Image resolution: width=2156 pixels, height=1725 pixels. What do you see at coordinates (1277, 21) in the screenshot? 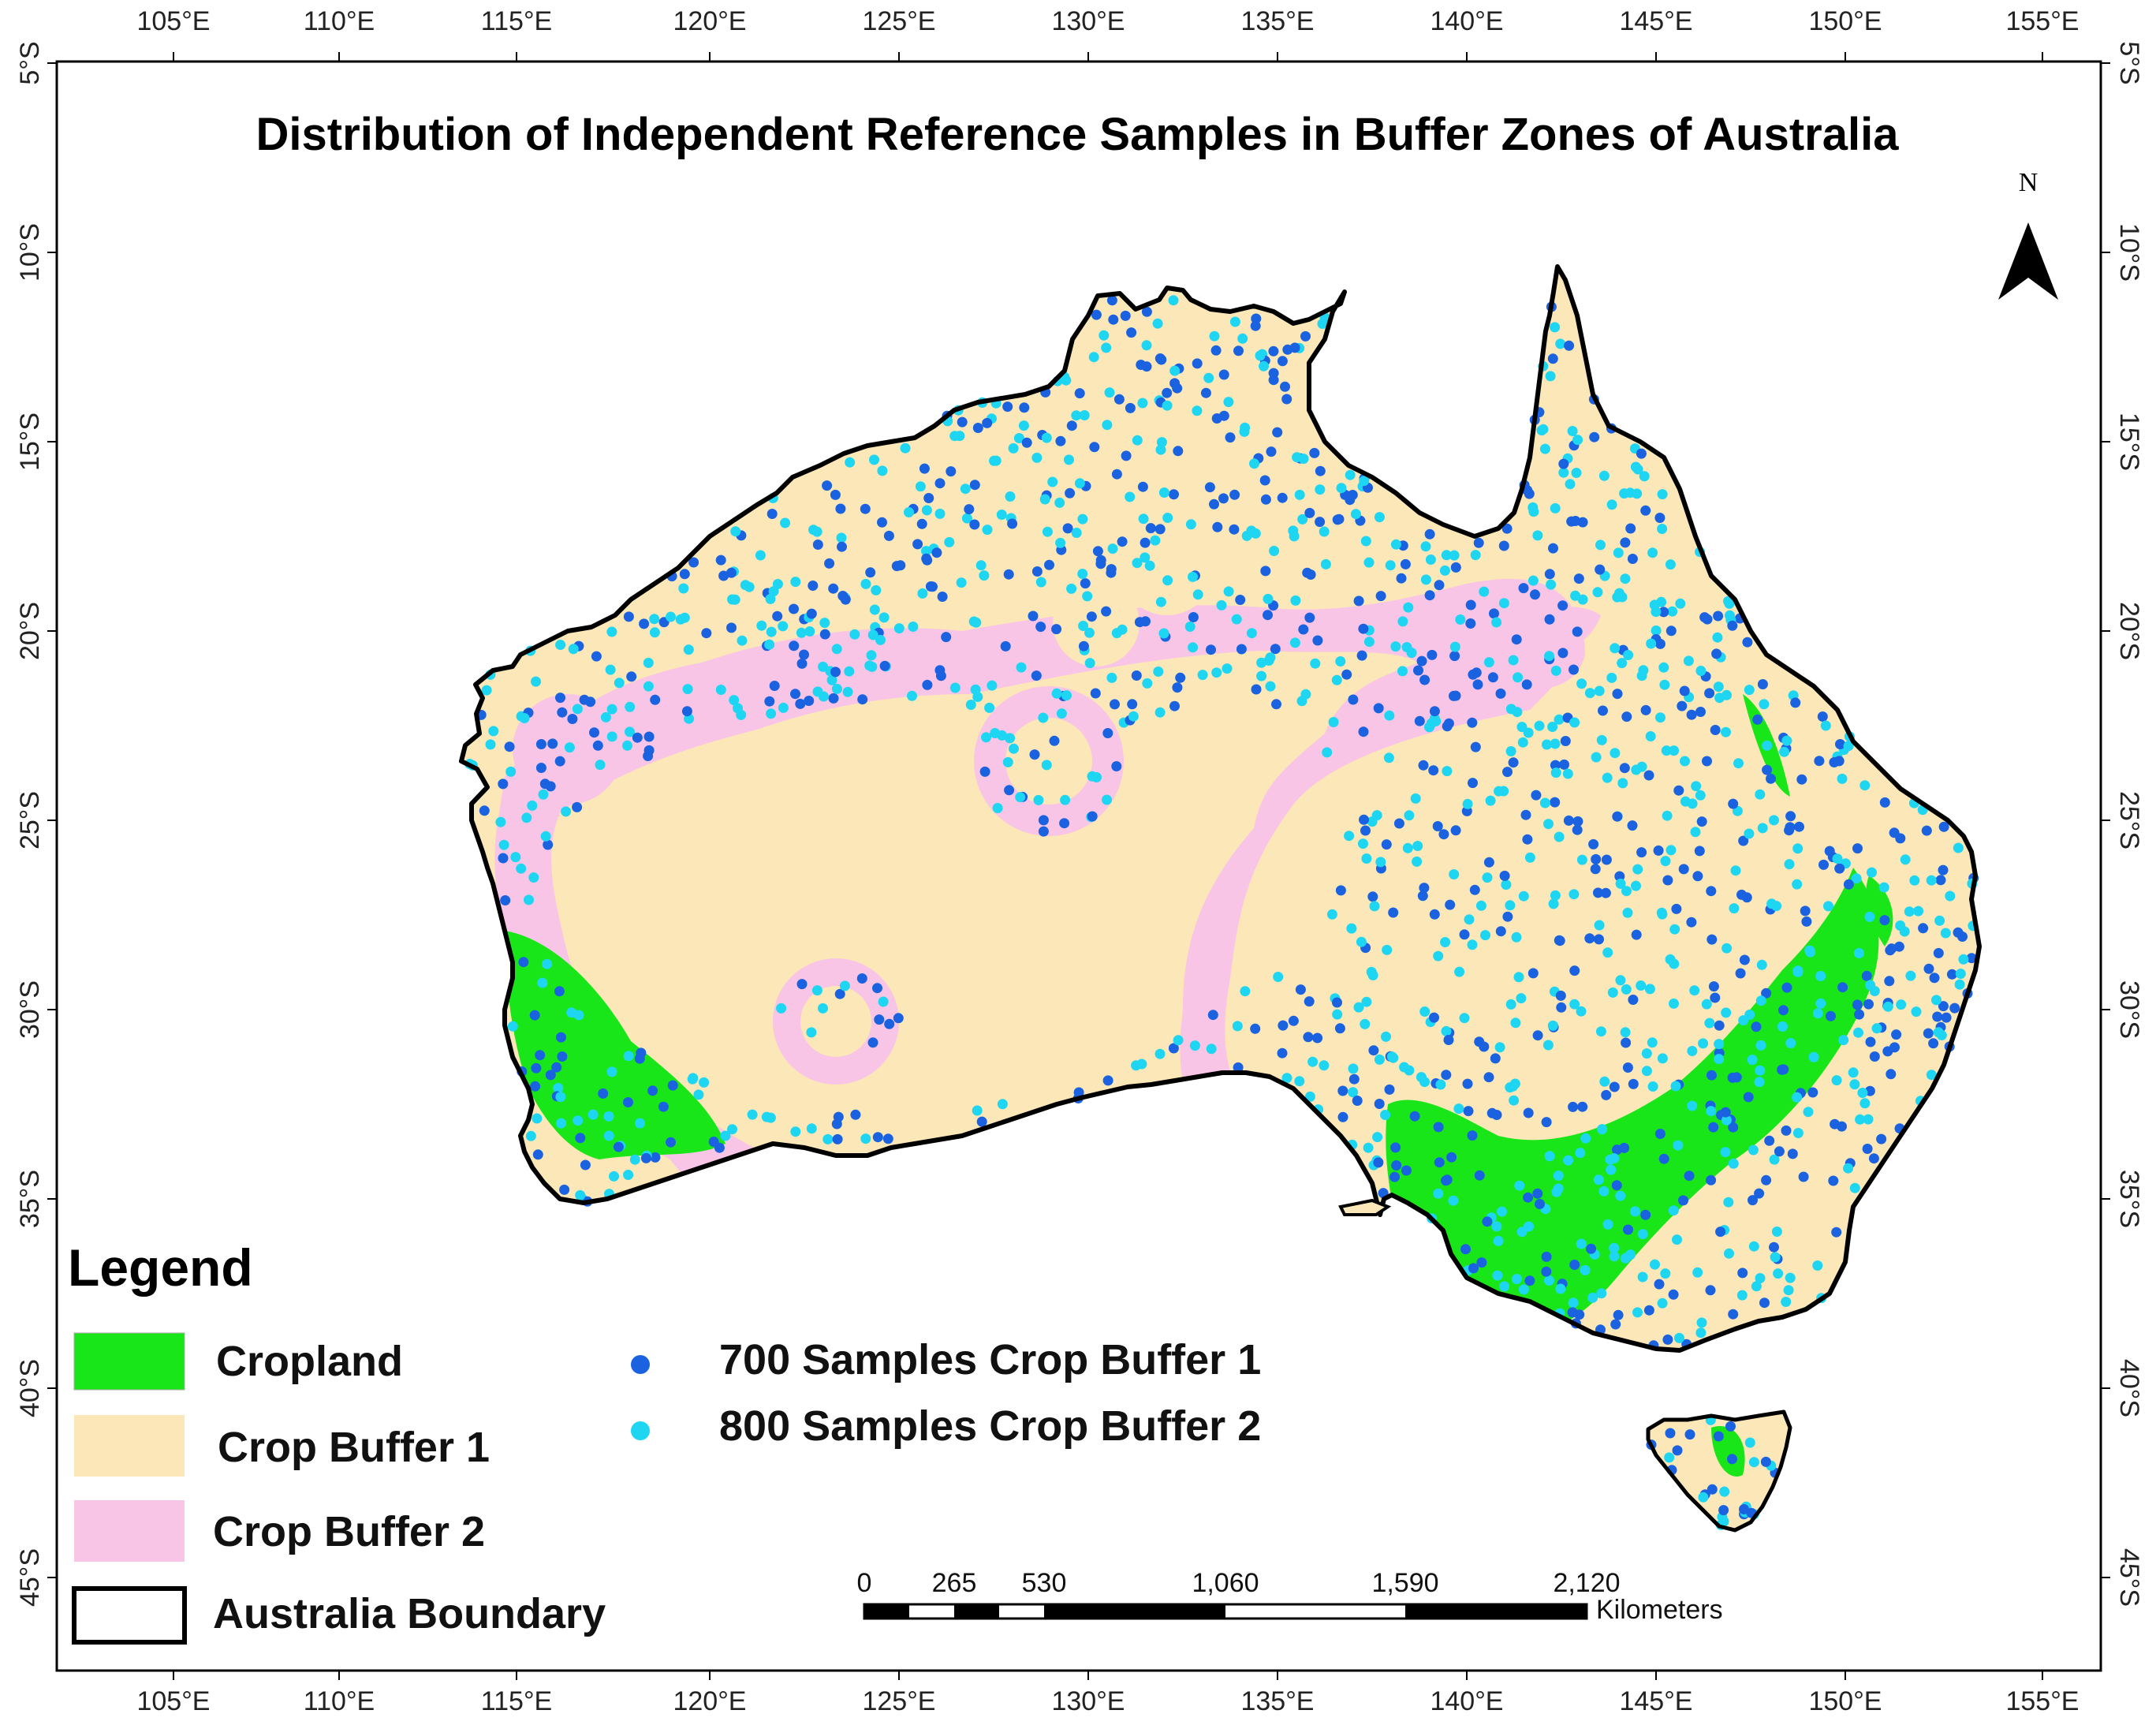
I see `lon-tick-label-top: 135°E` at bounding box center [1277, 21].